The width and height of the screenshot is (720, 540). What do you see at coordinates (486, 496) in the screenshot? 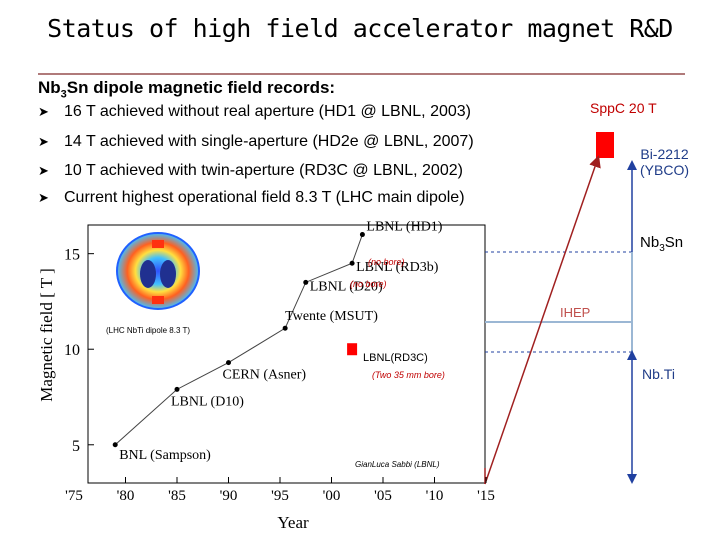
I see `x-tick-label: '15` at bounding box center [486, 496].